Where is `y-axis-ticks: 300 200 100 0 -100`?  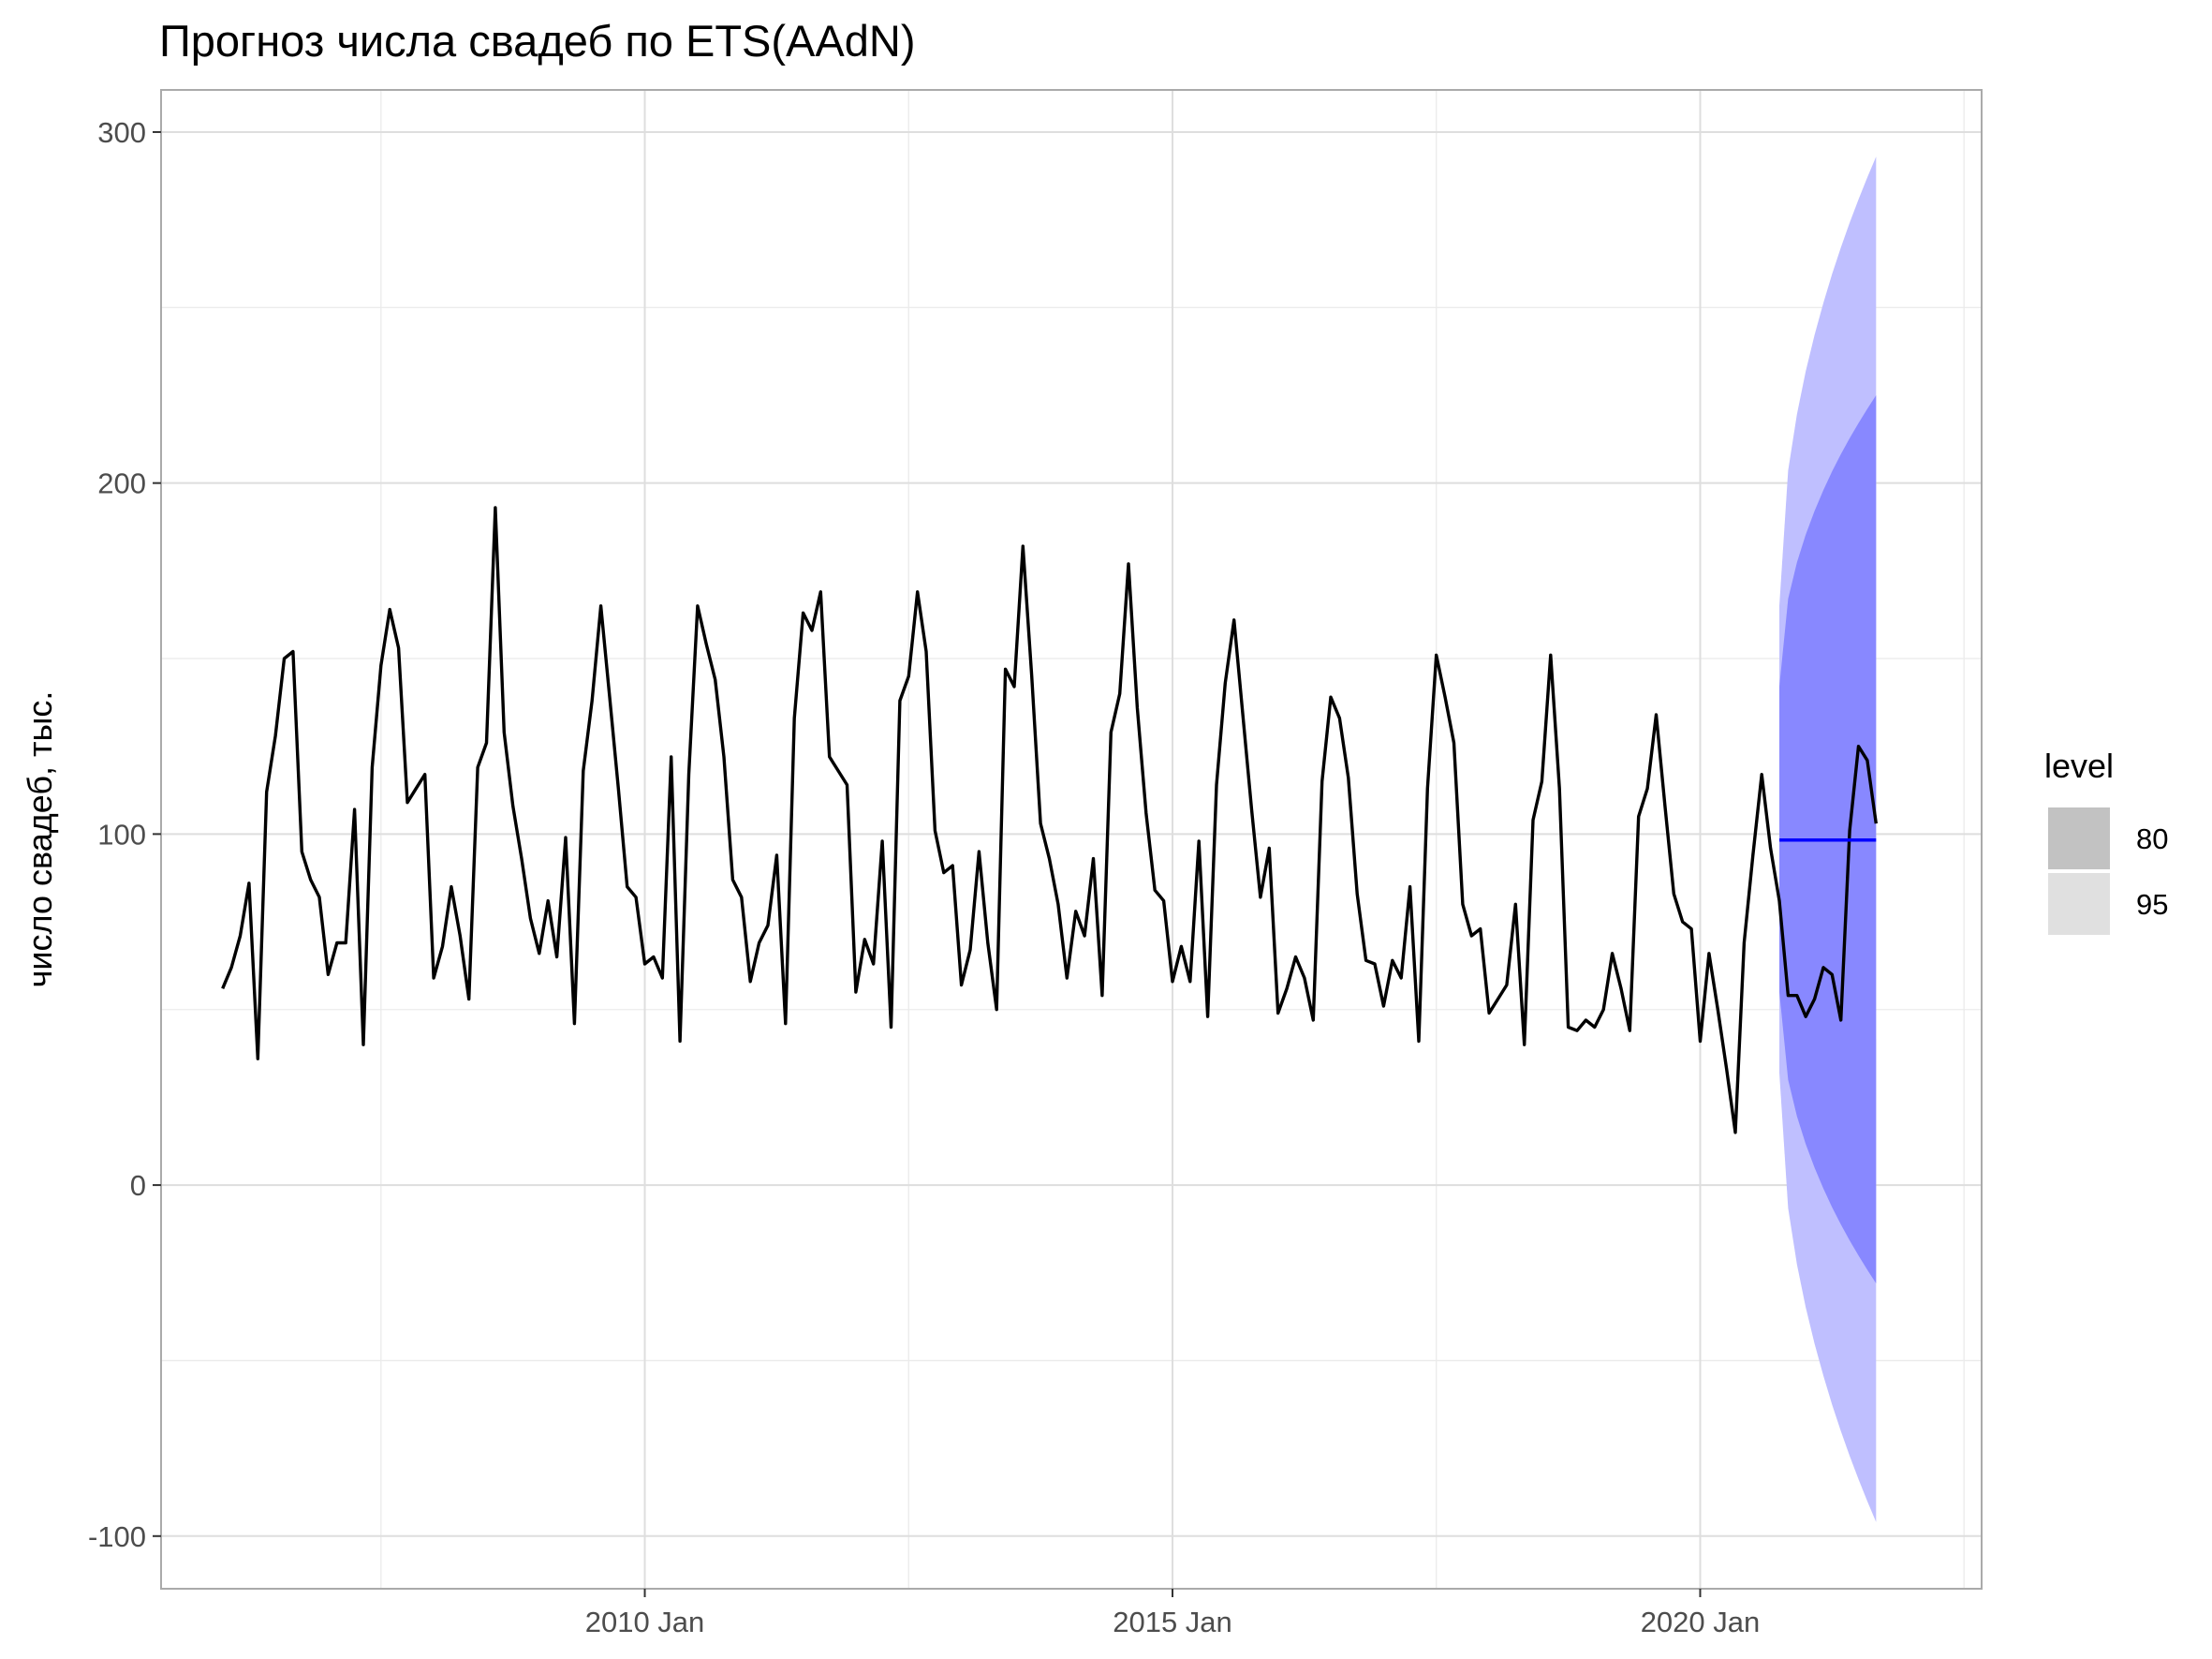
y-axis-ticks: 300 200 100 0 -100 is located at coordinates (125, 835).